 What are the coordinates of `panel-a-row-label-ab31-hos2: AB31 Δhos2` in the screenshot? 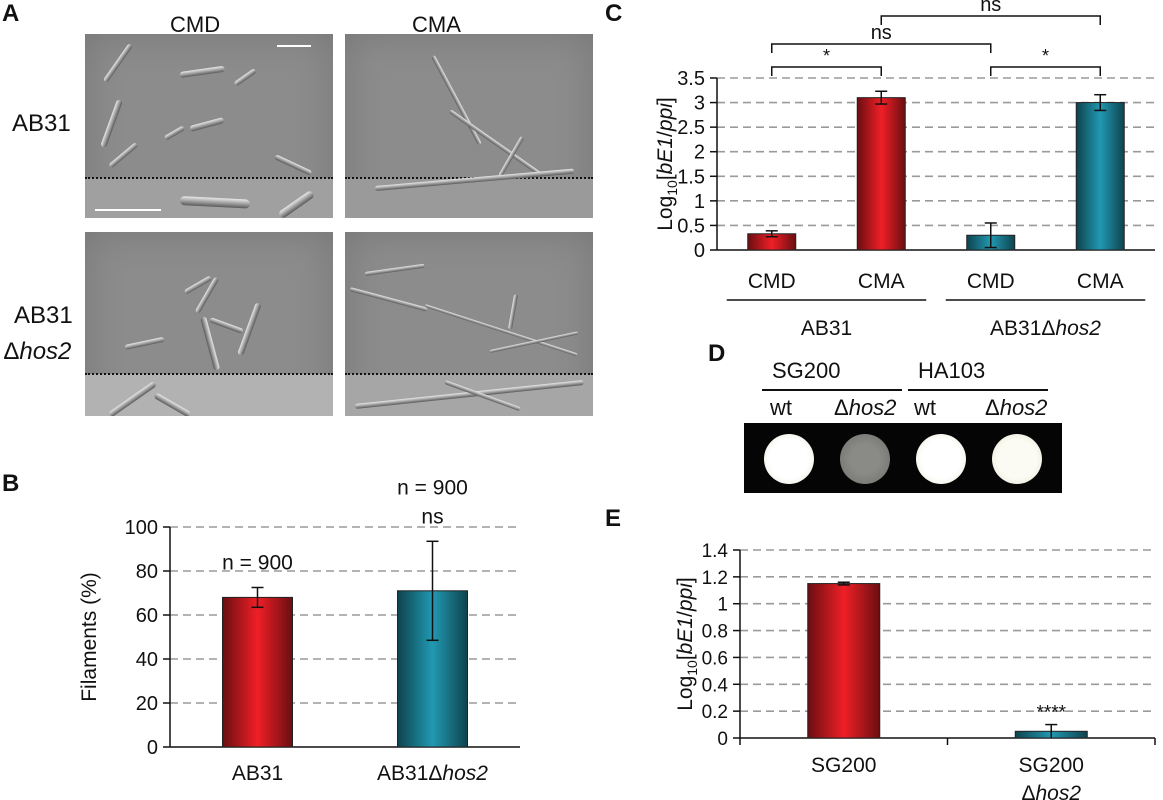 It's located at (38, 334).